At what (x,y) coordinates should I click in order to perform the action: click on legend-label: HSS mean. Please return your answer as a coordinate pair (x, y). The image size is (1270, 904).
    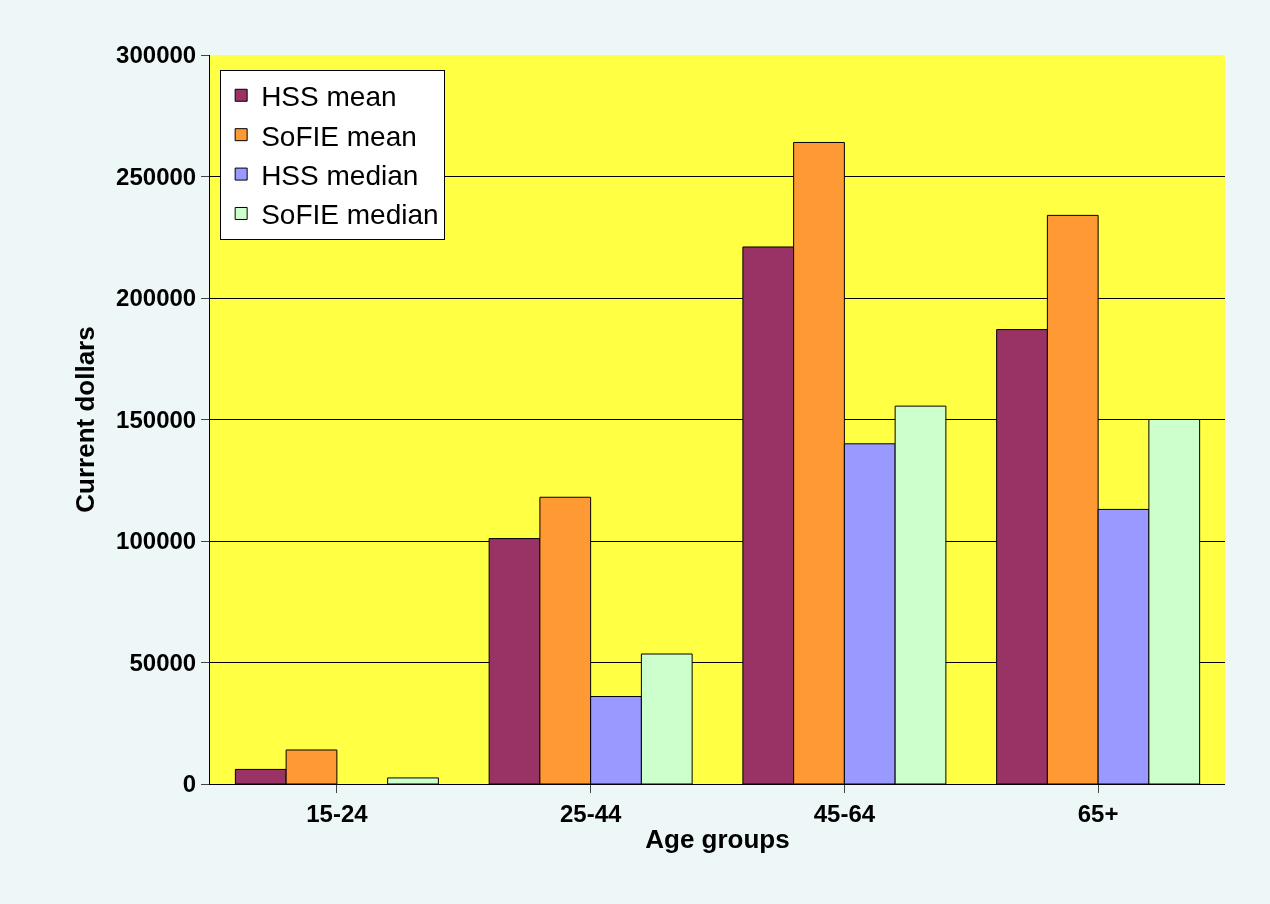
    Looking at the image, I should click on (329, 97).